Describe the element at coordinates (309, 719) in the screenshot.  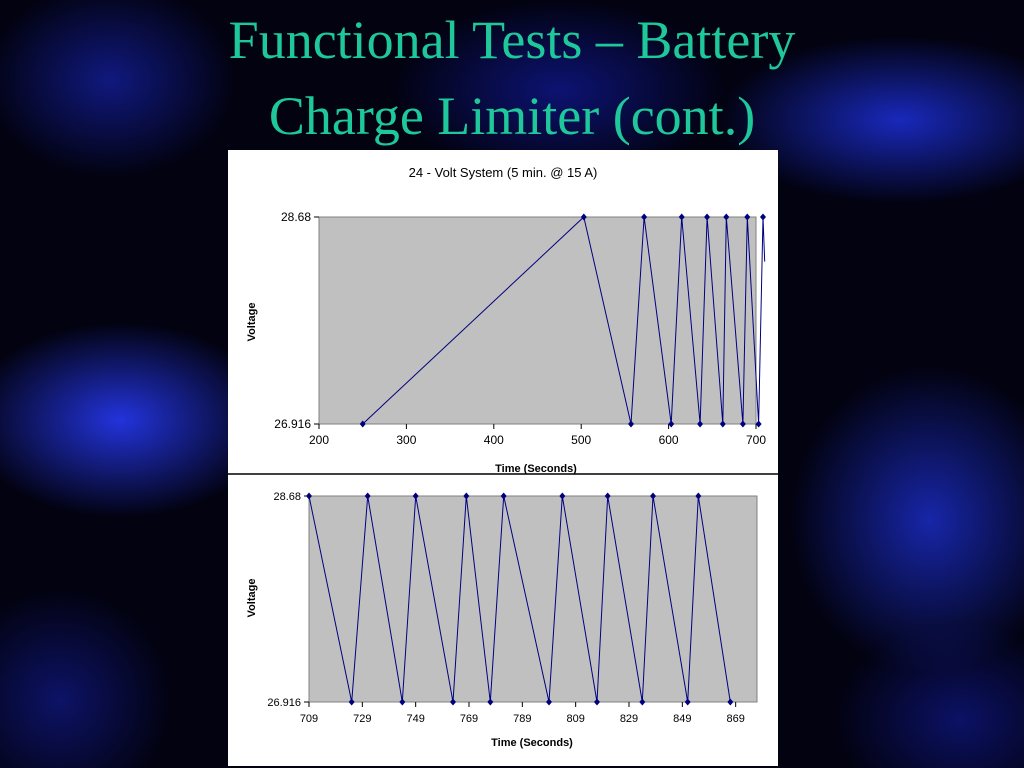
I see `chart-2-xtick-label: 709` at that location.